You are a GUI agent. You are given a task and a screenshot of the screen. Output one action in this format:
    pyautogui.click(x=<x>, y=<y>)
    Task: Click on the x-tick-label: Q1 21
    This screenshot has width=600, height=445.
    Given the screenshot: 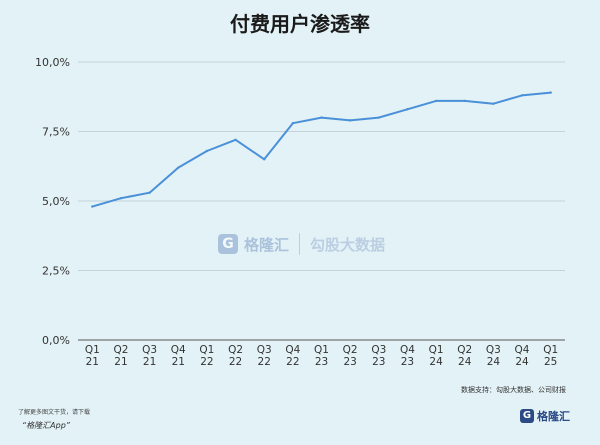 What is the action you would take?
    pyautogui.click(x=92, y=356)
    